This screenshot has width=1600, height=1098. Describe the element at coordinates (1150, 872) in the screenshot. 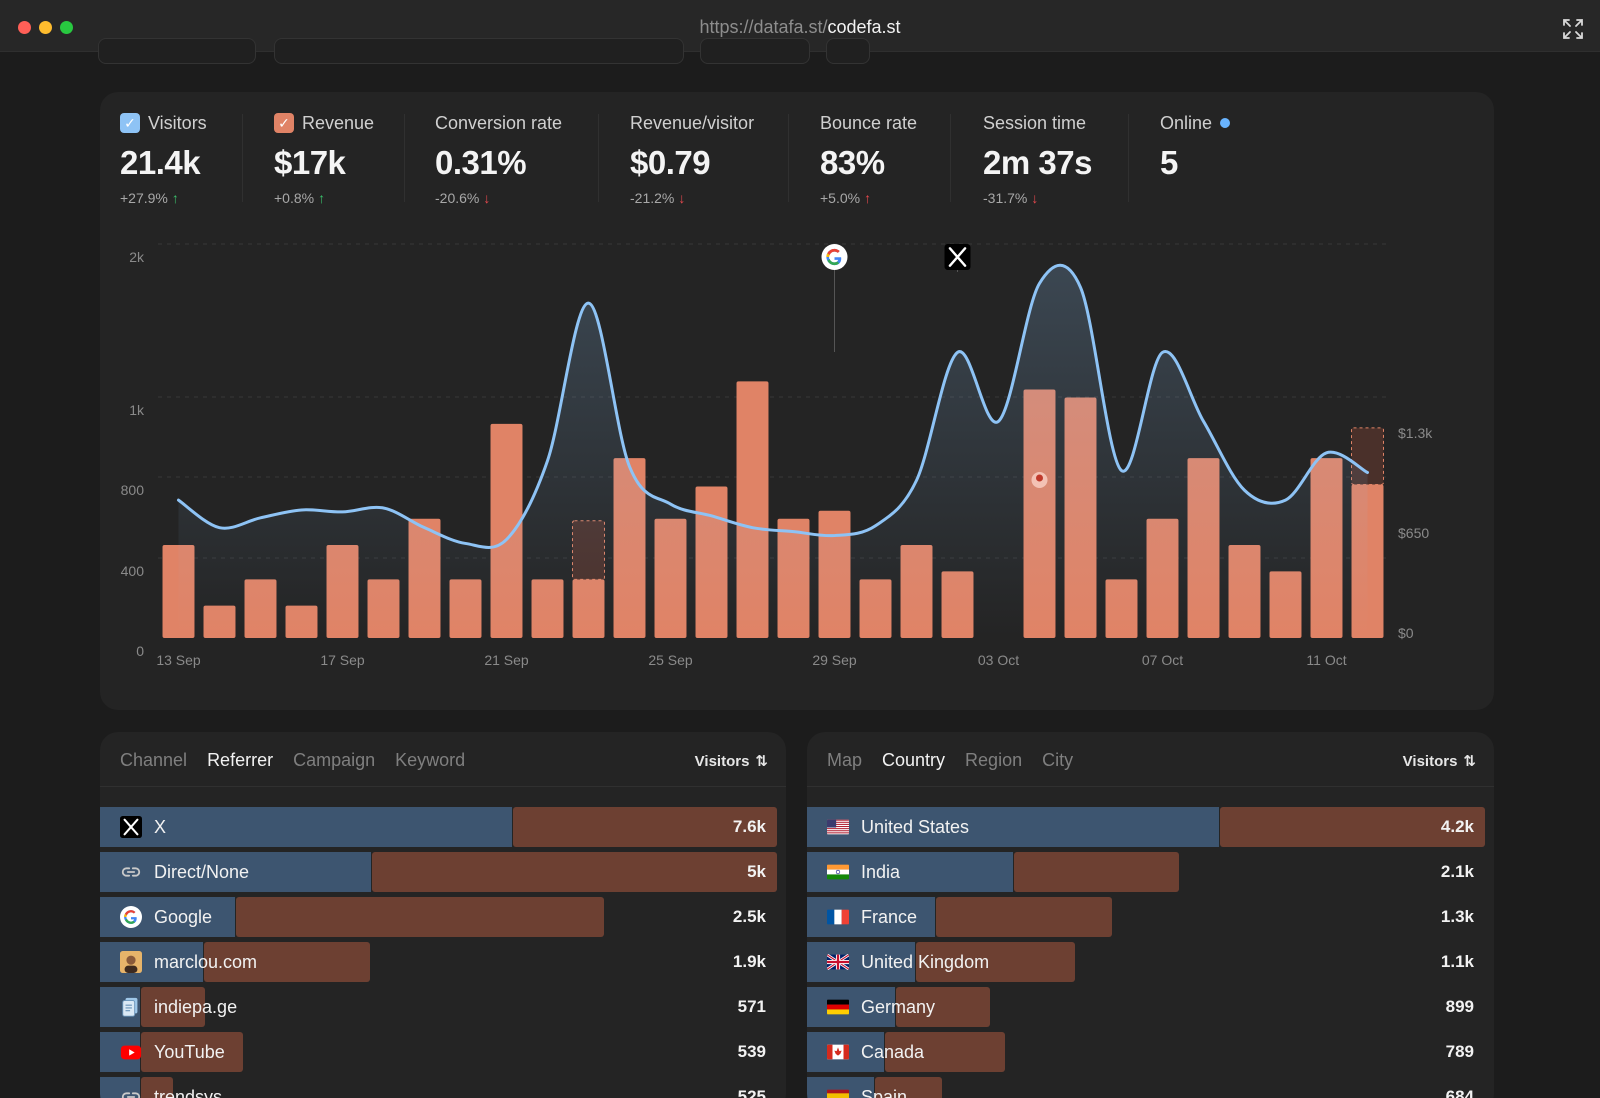

I see `country-row: India 2.1k` at that location.